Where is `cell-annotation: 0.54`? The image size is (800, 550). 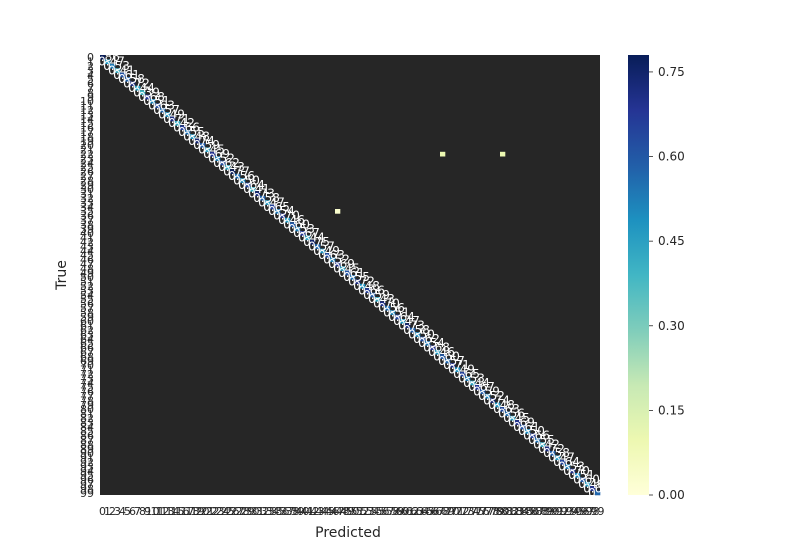
cell-annotation: 0.54 is located at coordinates (281, 211).